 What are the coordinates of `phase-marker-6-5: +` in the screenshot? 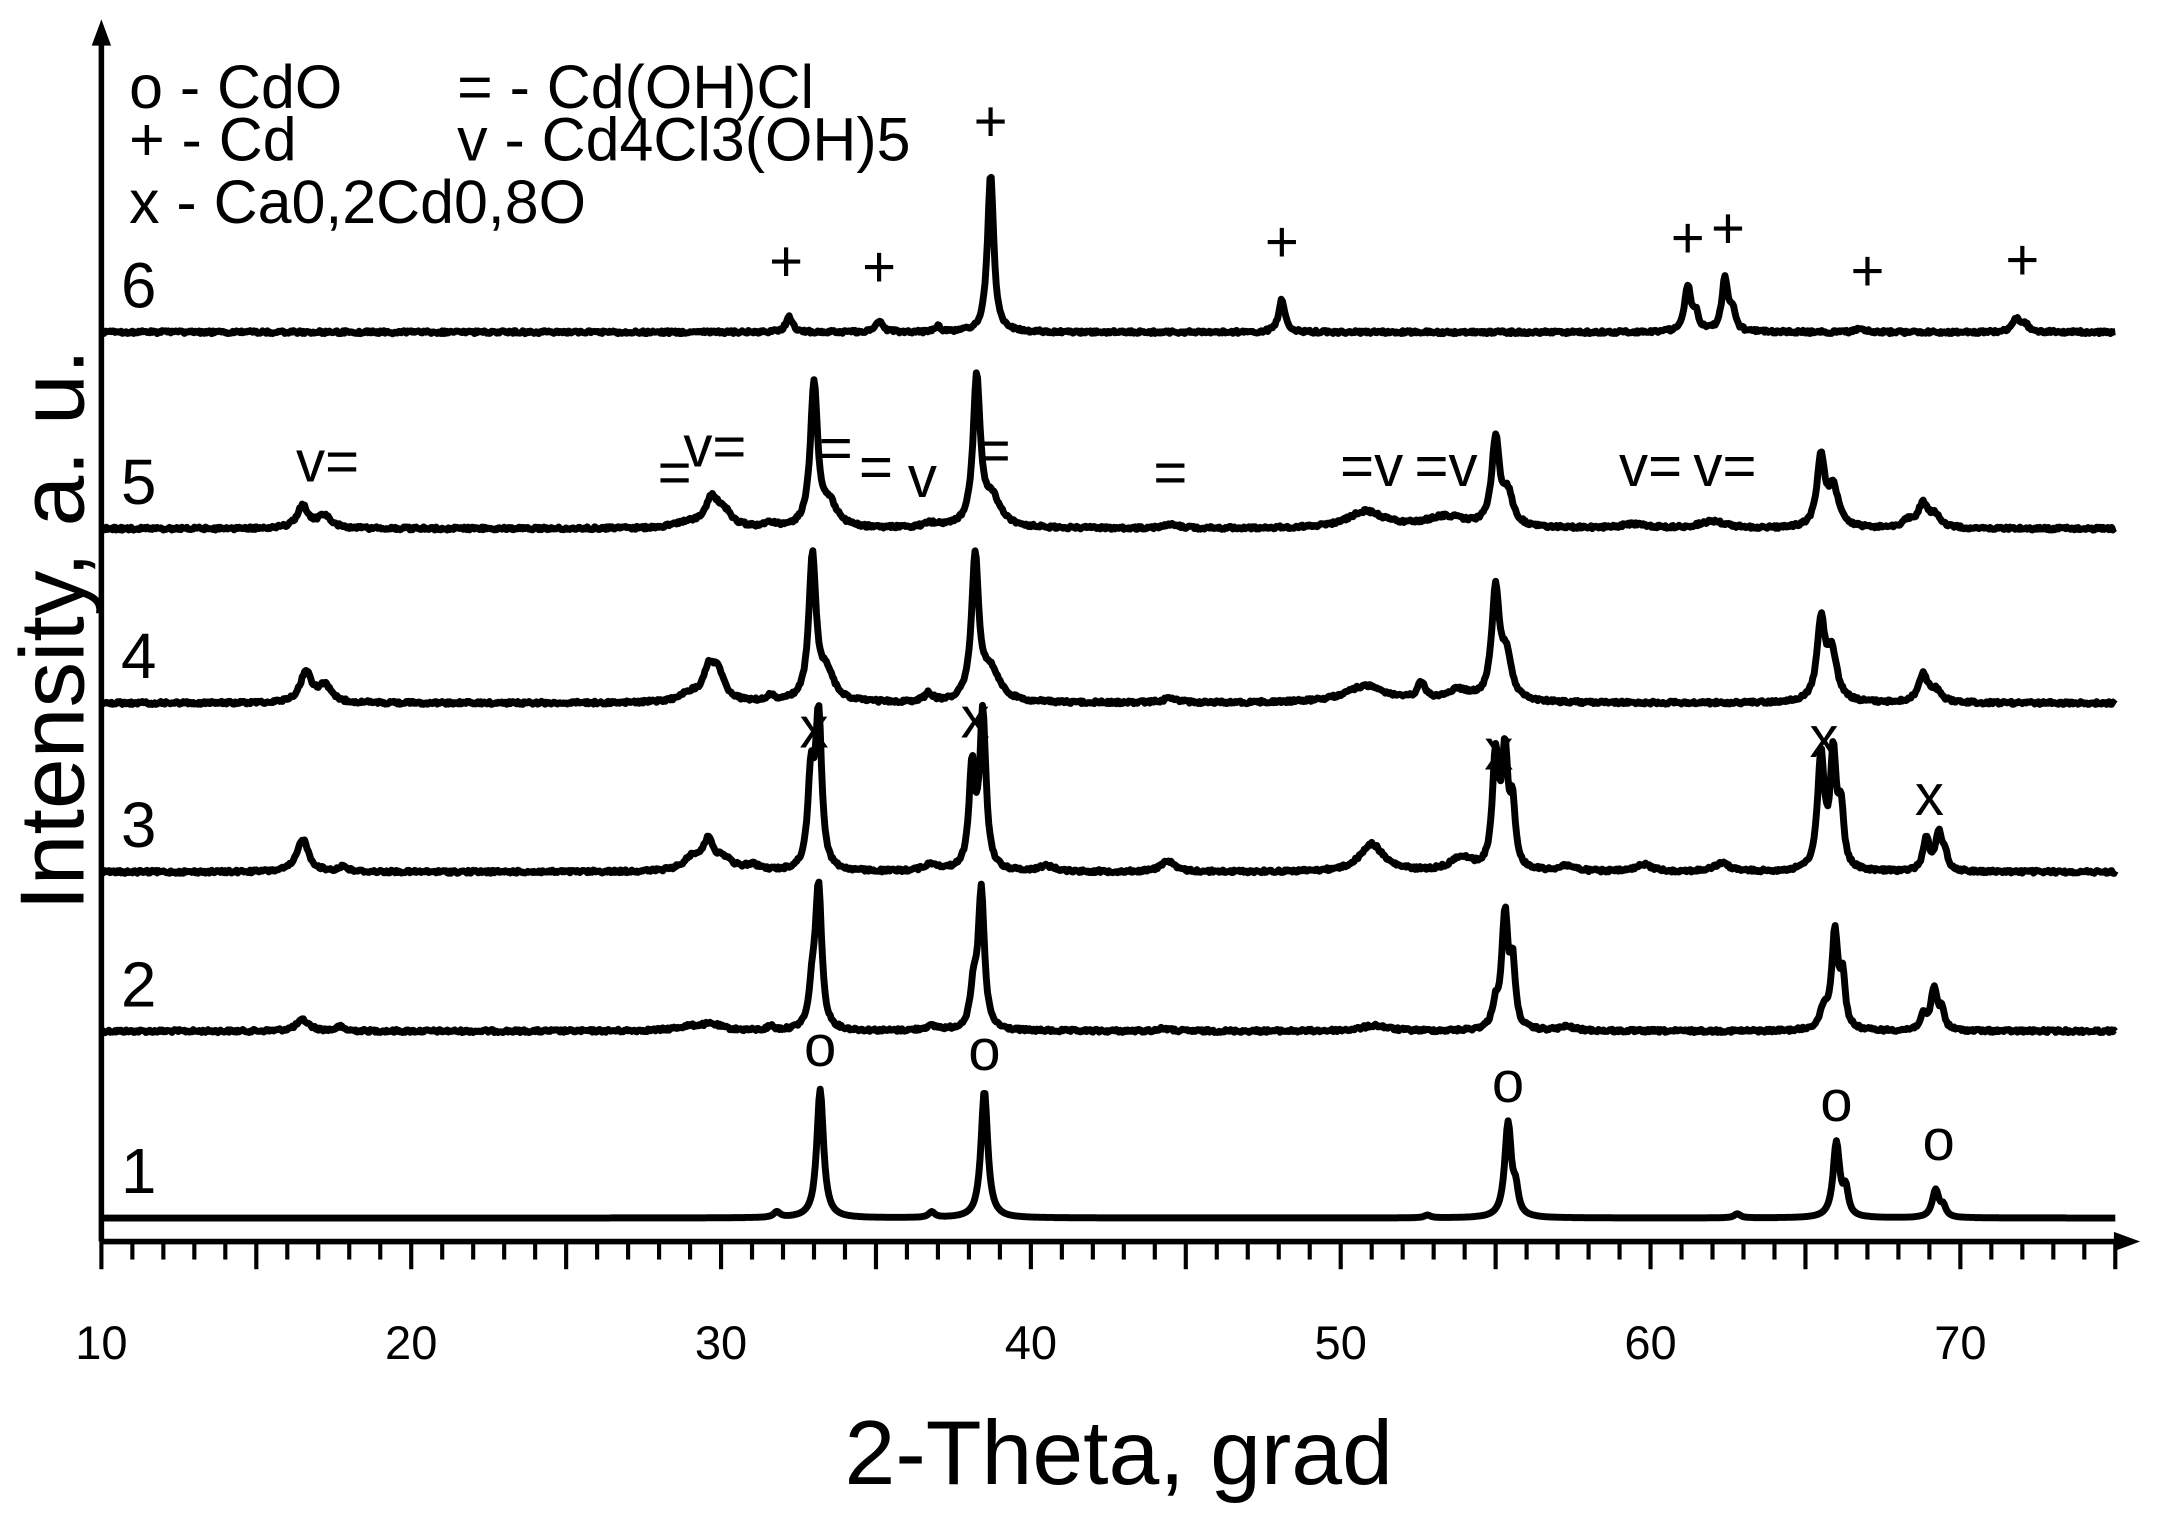 It's located at (1728, 228).